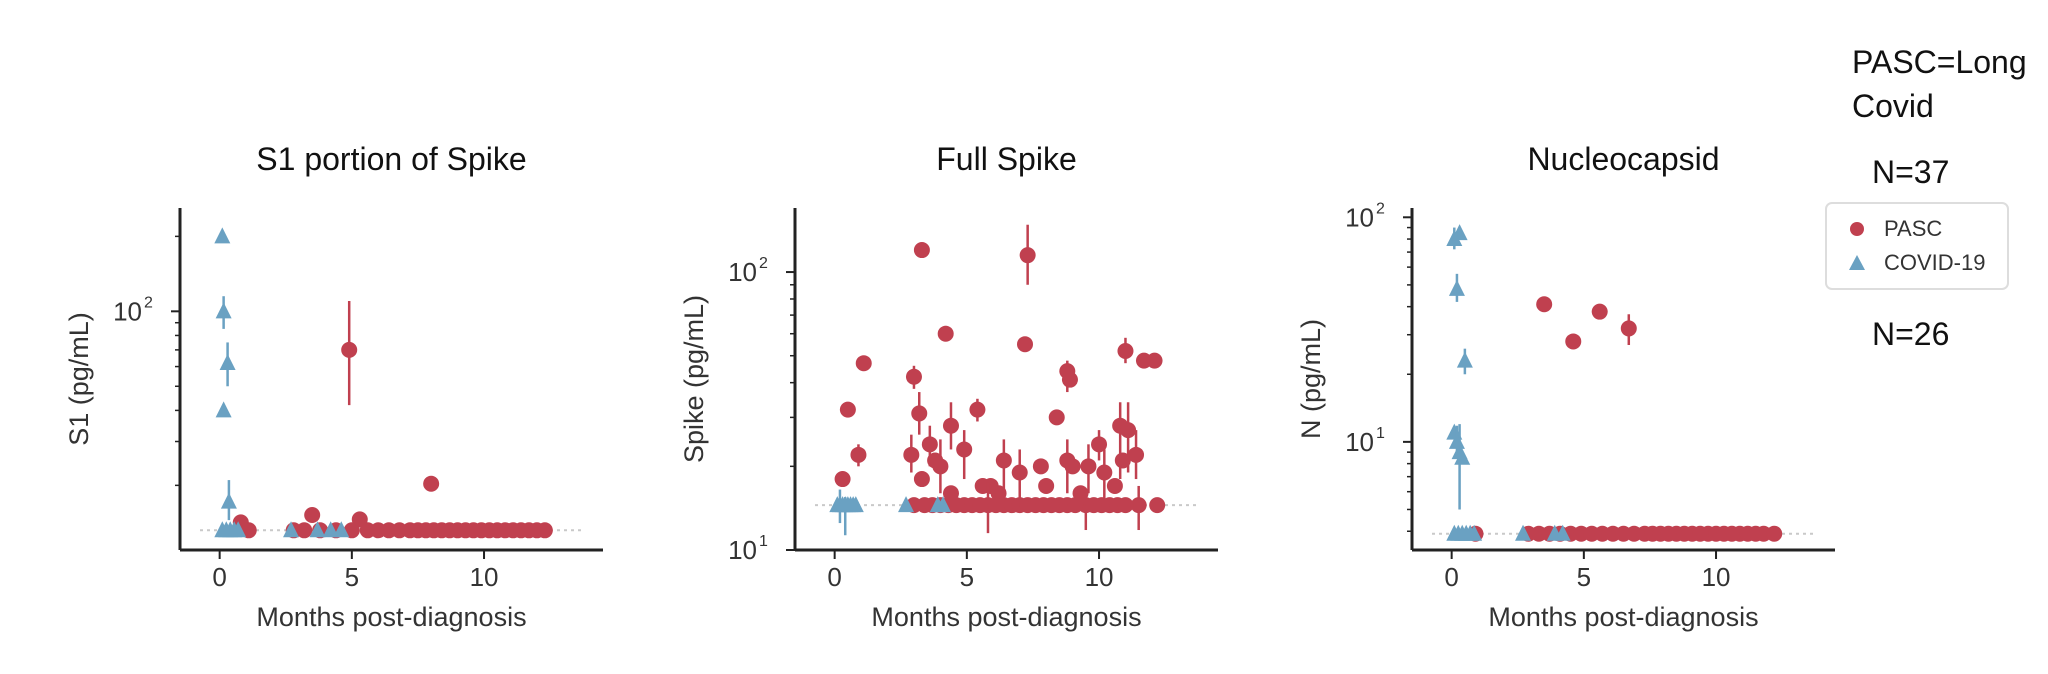  Describe the element at coordinates (1934, 262) in the screenshot. I see `legend-covid-label: COVID-19` at that location.